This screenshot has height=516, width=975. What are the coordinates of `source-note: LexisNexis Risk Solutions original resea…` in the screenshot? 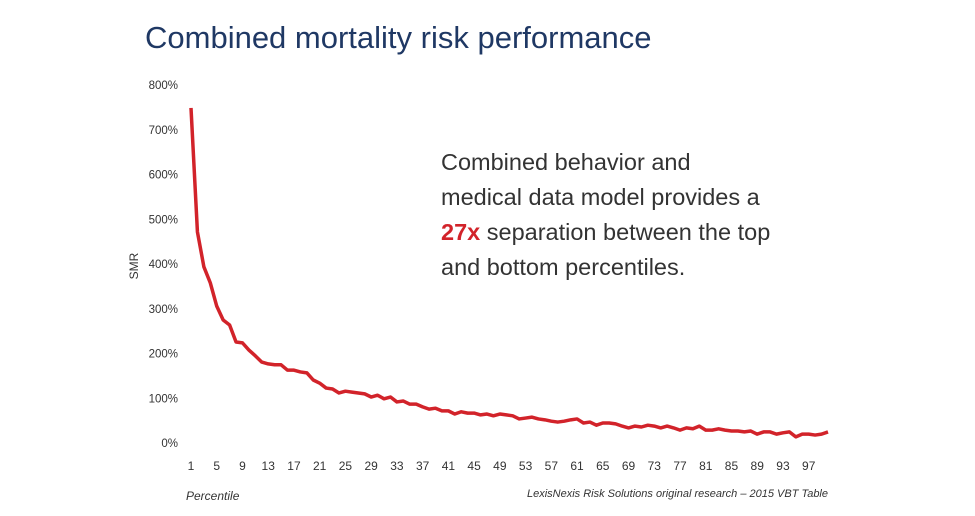 It's located at (677, 494).